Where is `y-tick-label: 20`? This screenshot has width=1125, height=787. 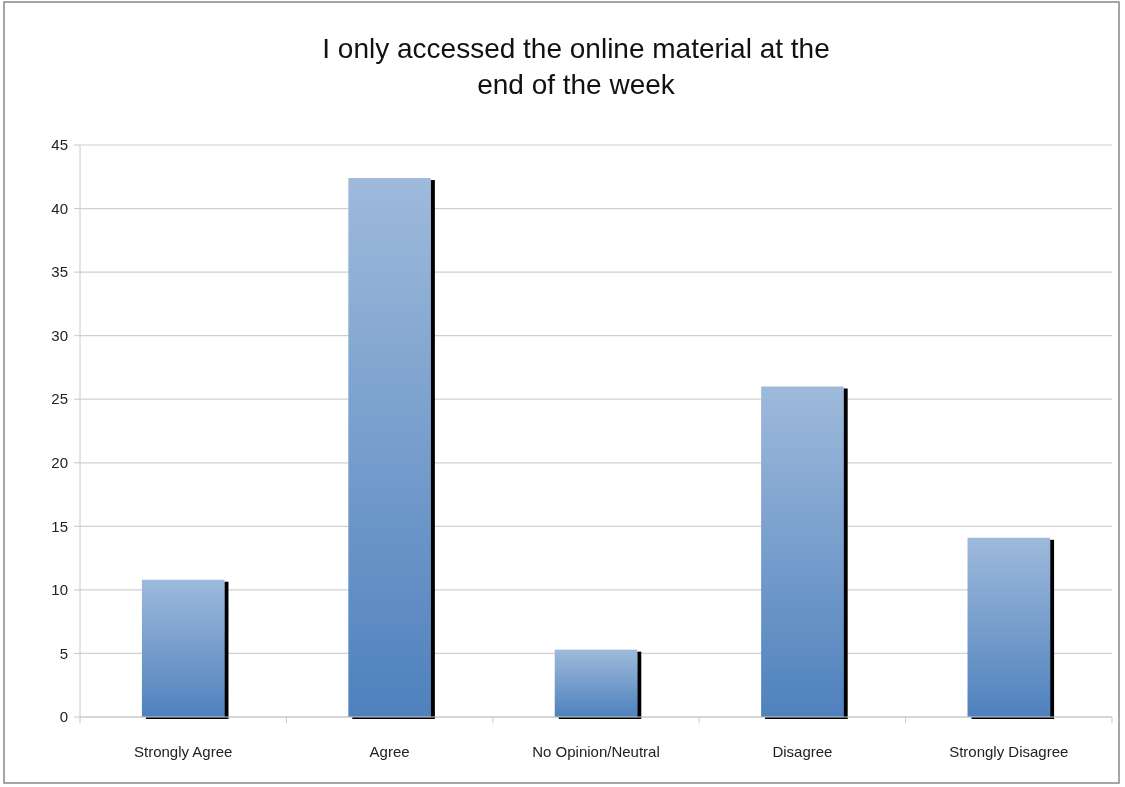 y-tick-label: 20 is located at coordinates (59, 463).